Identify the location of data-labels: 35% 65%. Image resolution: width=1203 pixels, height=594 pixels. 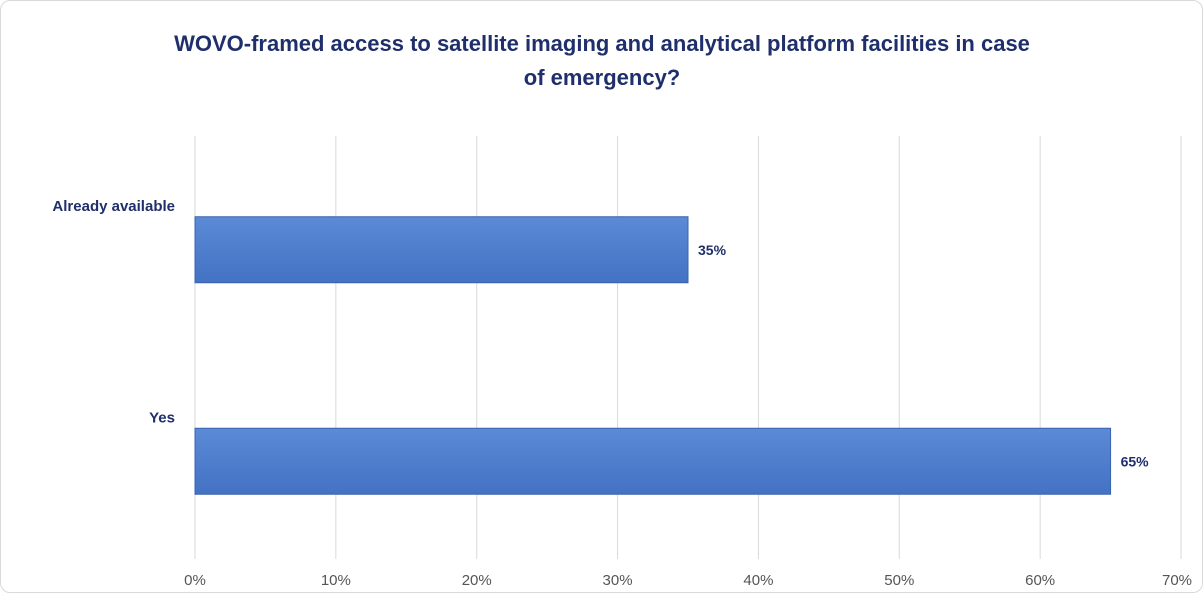
(923, 356).